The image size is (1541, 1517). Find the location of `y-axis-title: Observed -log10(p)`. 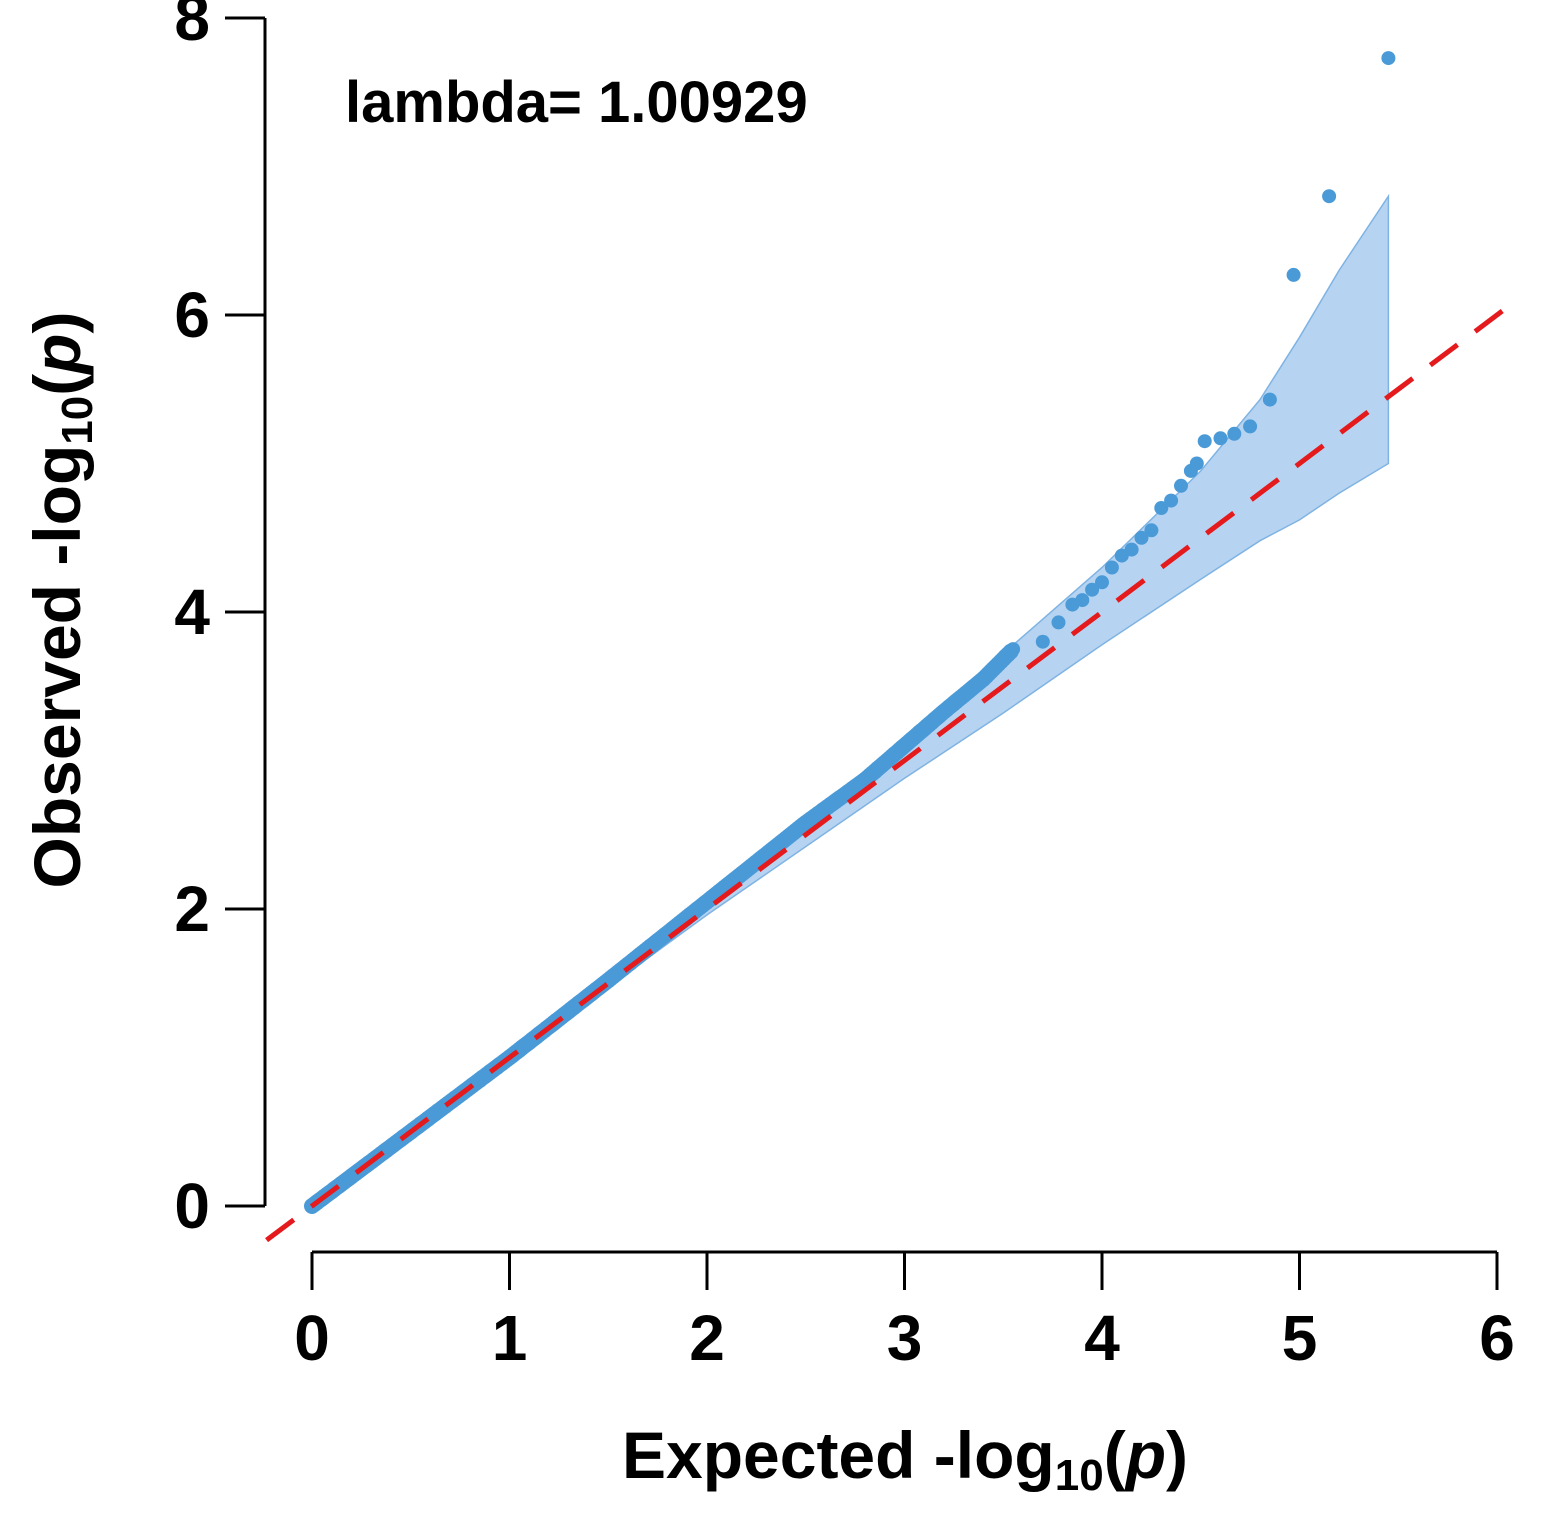

y-axis-title: Observed -log10(p) is located at coordinates (61, 599).